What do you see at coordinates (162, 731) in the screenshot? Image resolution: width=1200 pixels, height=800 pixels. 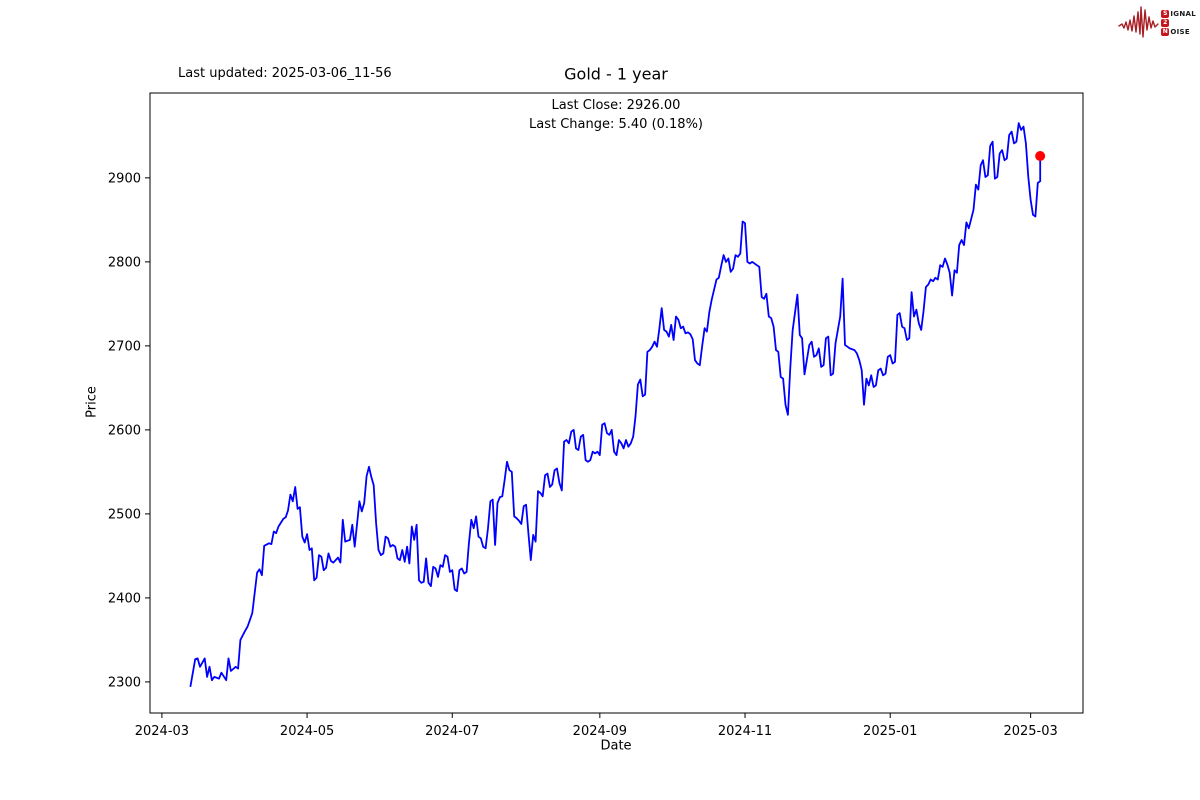 I see `x-tick-label: 2024-03` at bounding box center [162, 731].